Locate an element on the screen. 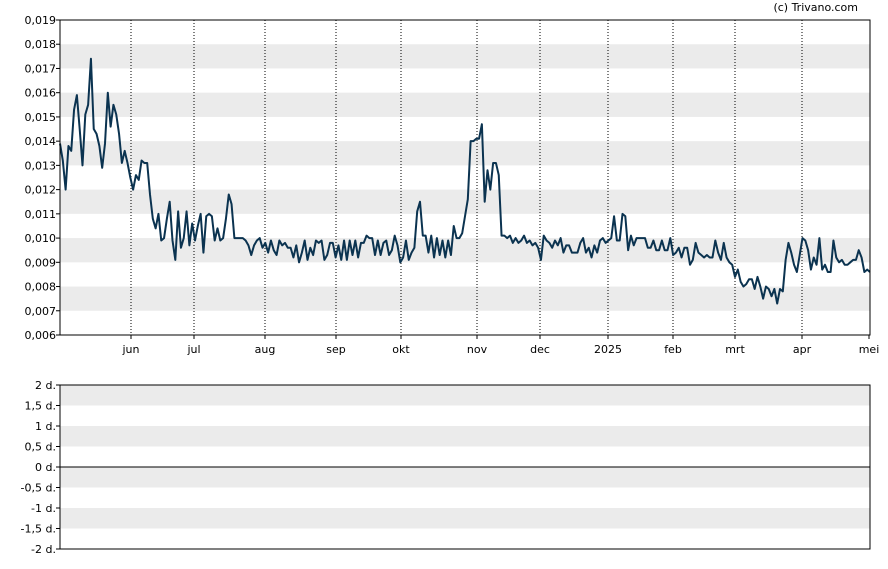 This screenshot has height=569, width=888. x-tick-label: mrt is located at coordinates (735, 349).